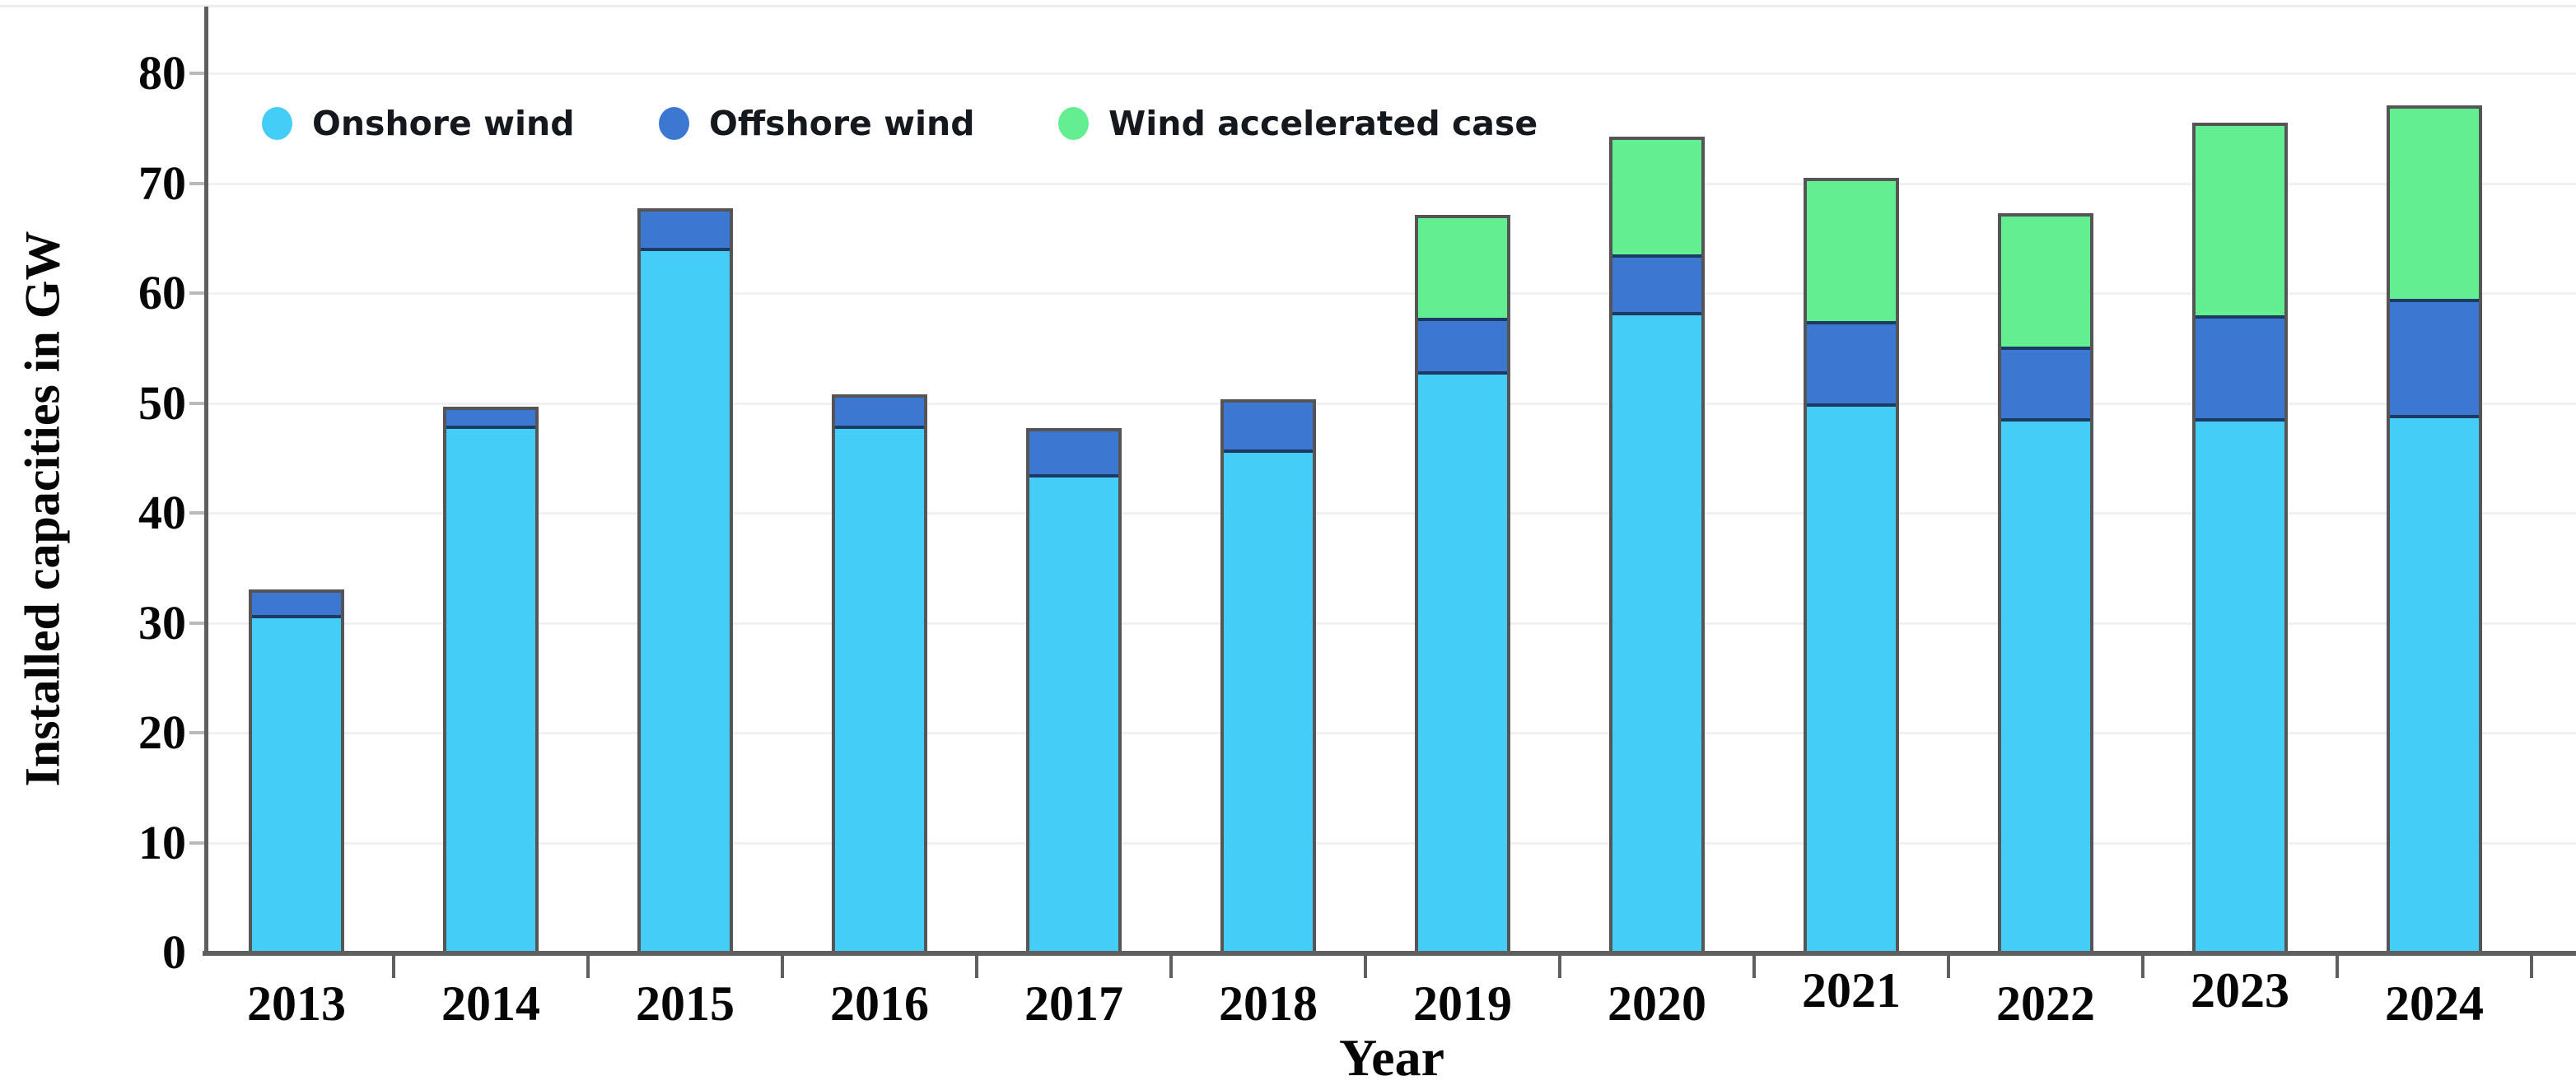 Image resolution: width=2576 pixels, height=1090 pixels. What do you see at coordinates (1073, 713) in the screenshot?
I see `bar-segment-2017-onshore-wind` at bounding box center [1073, 713].